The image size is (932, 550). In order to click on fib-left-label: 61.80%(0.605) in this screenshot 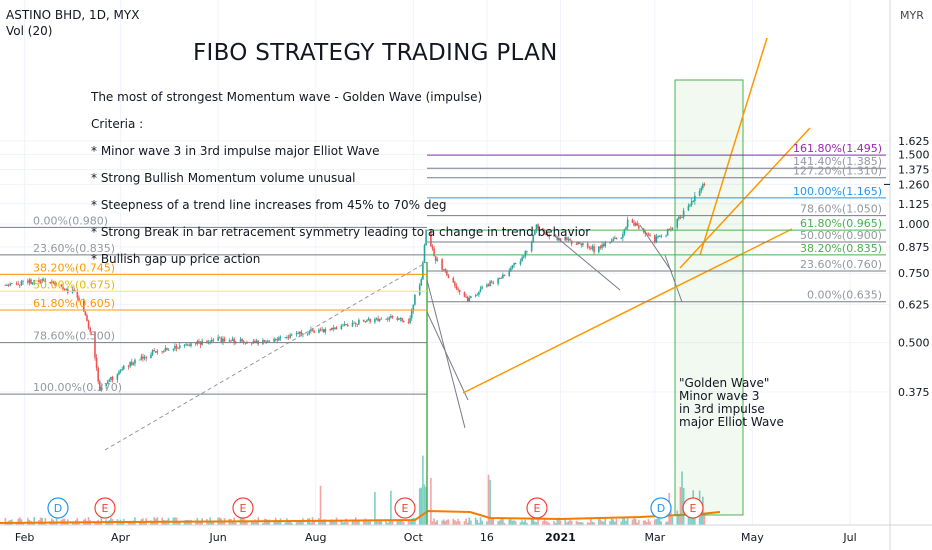, I will do `click(74, 303)`.